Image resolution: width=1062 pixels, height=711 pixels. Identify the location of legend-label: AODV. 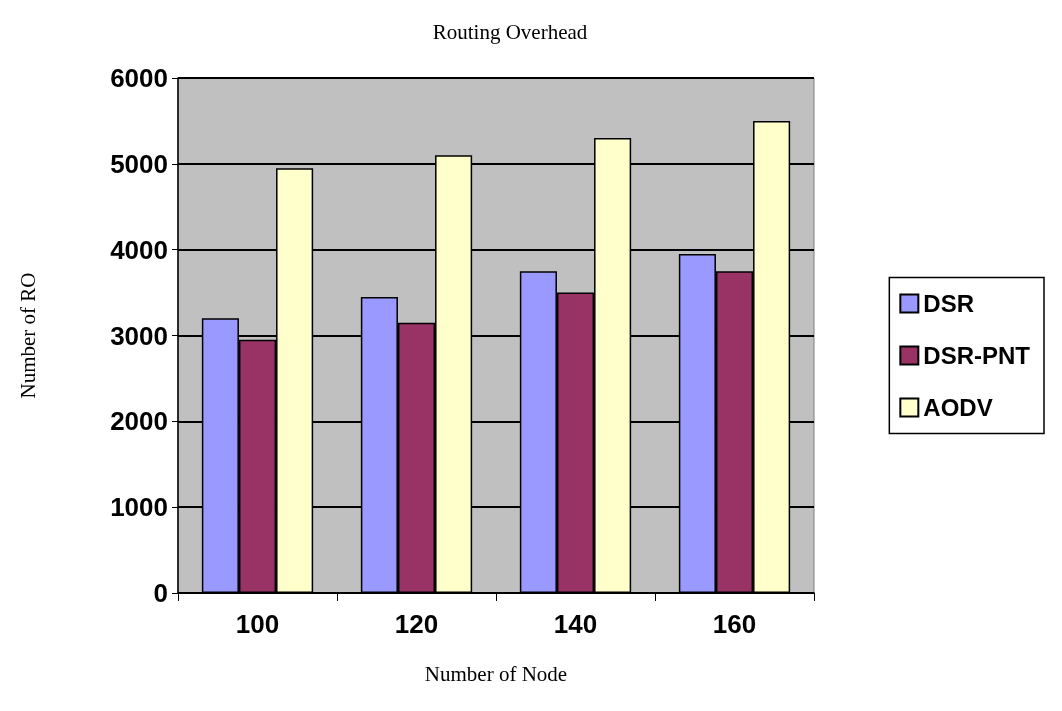
(958, 407).